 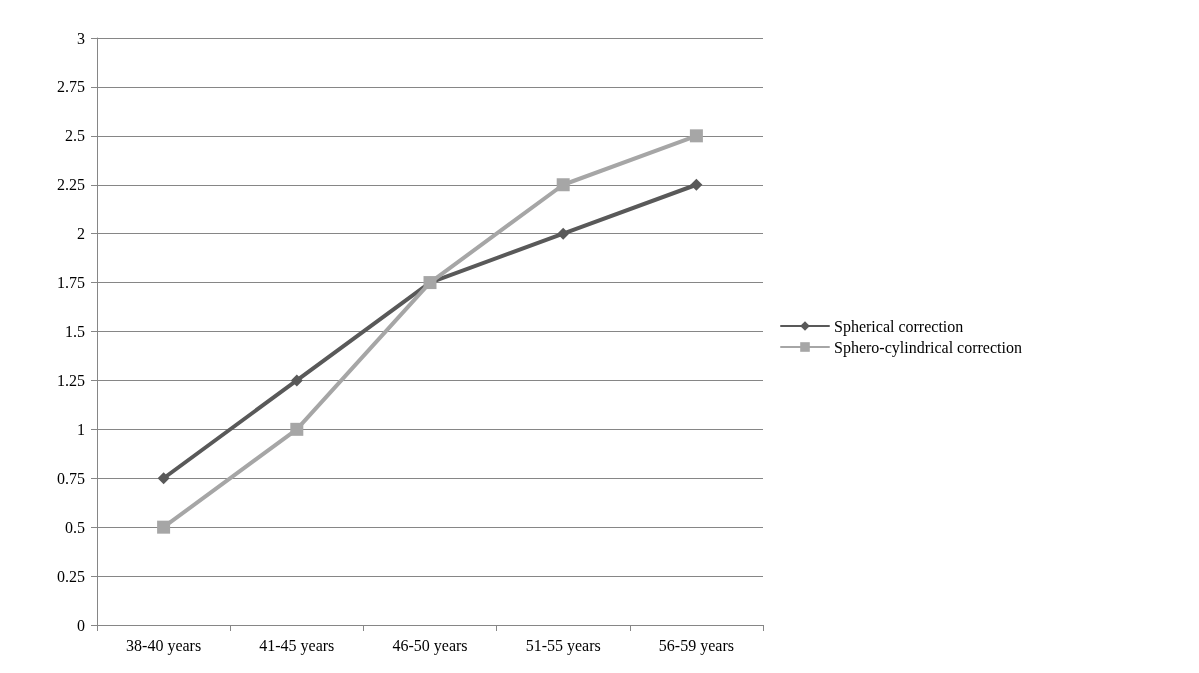 I want to click on y-tick-label: 0, so click(x=81, y=625).